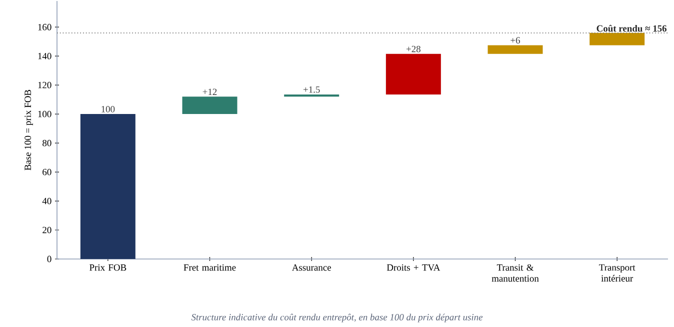 Image resolution: width=674 pixels, height=327 pixels. What do you see at coordinates (45, 56) in the screenshot?
I see `y-tick-label: 140` at bounding box center [45, 56].